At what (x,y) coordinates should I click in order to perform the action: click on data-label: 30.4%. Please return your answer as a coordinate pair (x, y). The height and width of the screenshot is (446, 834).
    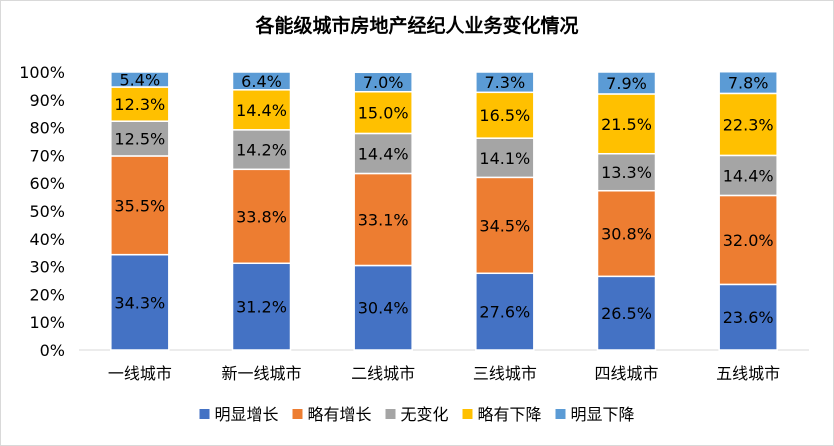
    Looking at the image, I should click on (383, 308).